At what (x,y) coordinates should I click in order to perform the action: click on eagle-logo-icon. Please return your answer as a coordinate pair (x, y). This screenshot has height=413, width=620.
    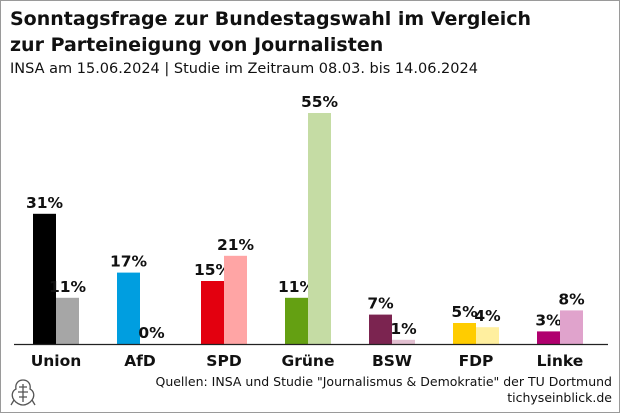
    Looking at the image, I should click on (23, 392).